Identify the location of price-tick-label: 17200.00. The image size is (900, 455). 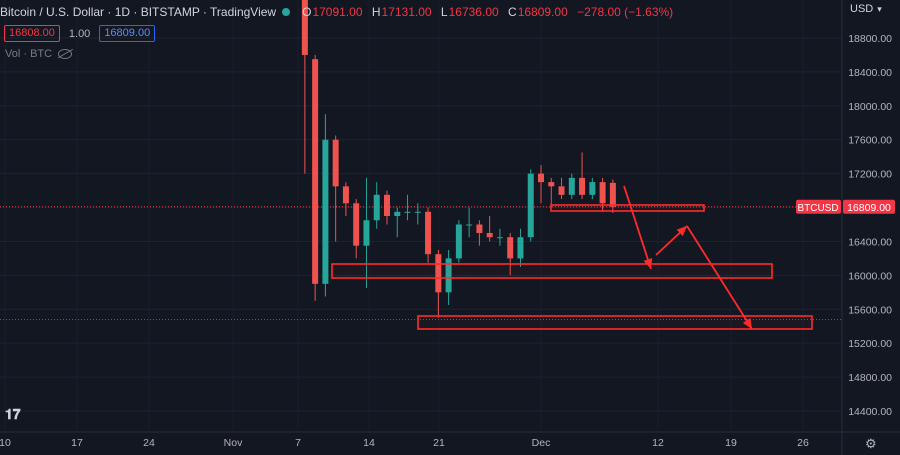
(870, 175).